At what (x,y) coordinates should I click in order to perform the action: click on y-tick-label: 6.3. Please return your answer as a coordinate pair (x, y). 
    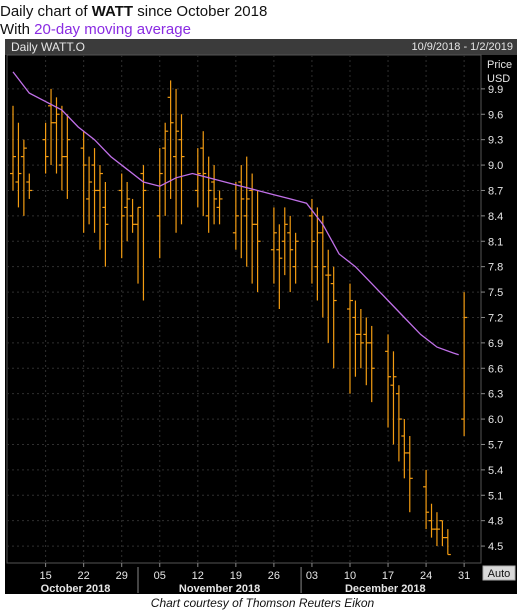
    Looking at the image, I should click on (495, 395).